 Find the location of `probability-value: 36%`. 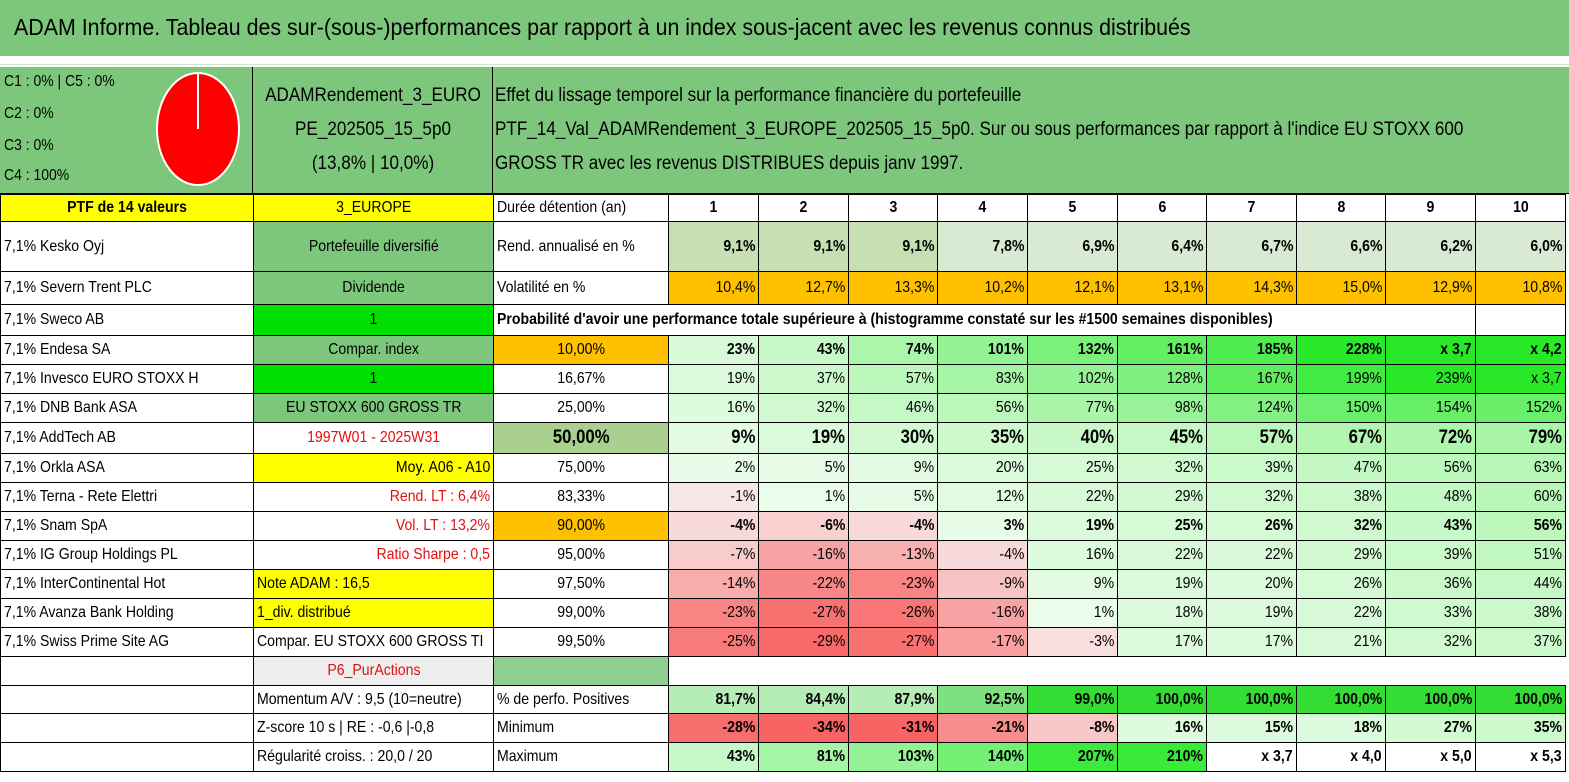

probability-value: 36% is located at coordinates (1430, 584).